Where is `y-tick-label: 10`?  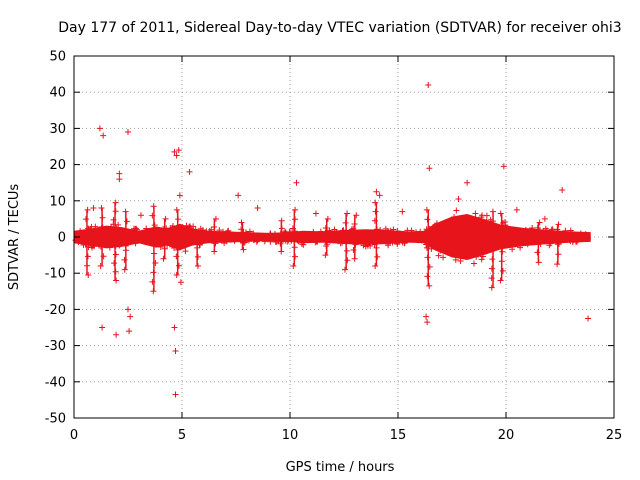 y-tick-label: 10 is located at coordinates (57, 201).